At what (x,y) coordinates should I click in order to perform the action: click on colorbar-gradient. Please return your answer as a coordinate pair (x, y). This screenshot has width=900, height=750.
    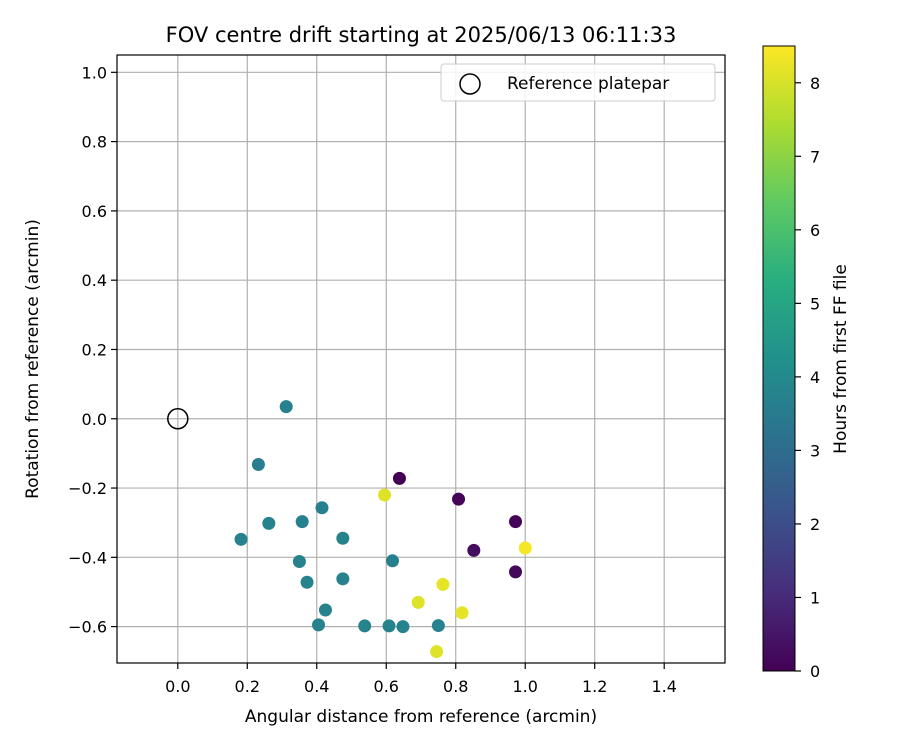
    Looking at the image, I should click on (779, 358).